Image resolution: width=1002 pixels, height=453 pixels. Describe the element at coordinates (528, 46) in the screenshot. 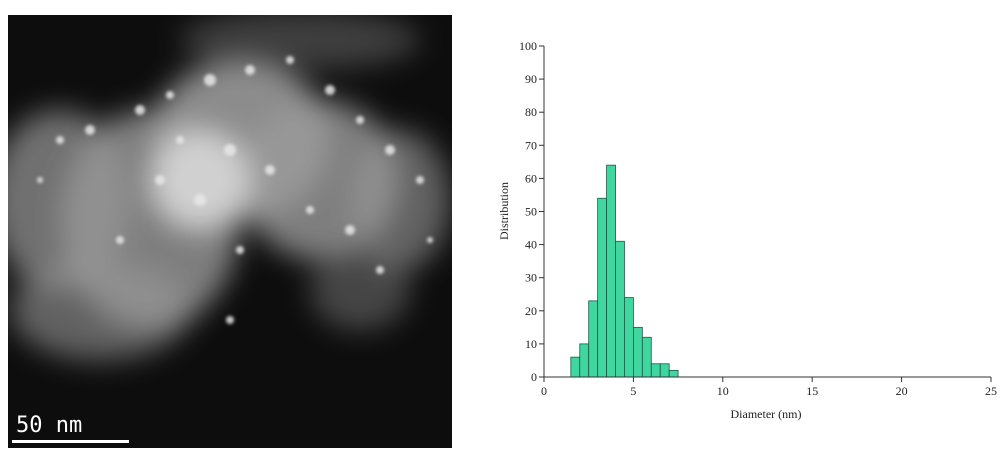

I see `y-tick-label: 100` at that location.